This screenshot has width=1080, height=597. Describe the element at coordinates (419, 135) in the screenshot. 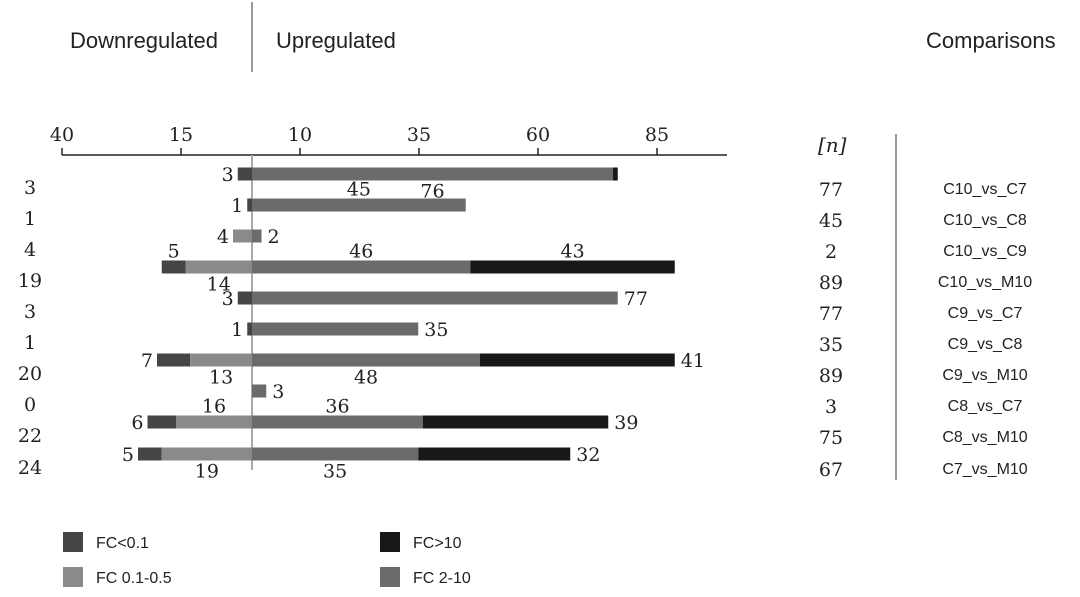

I see `x-tick-label: 35` at that location.